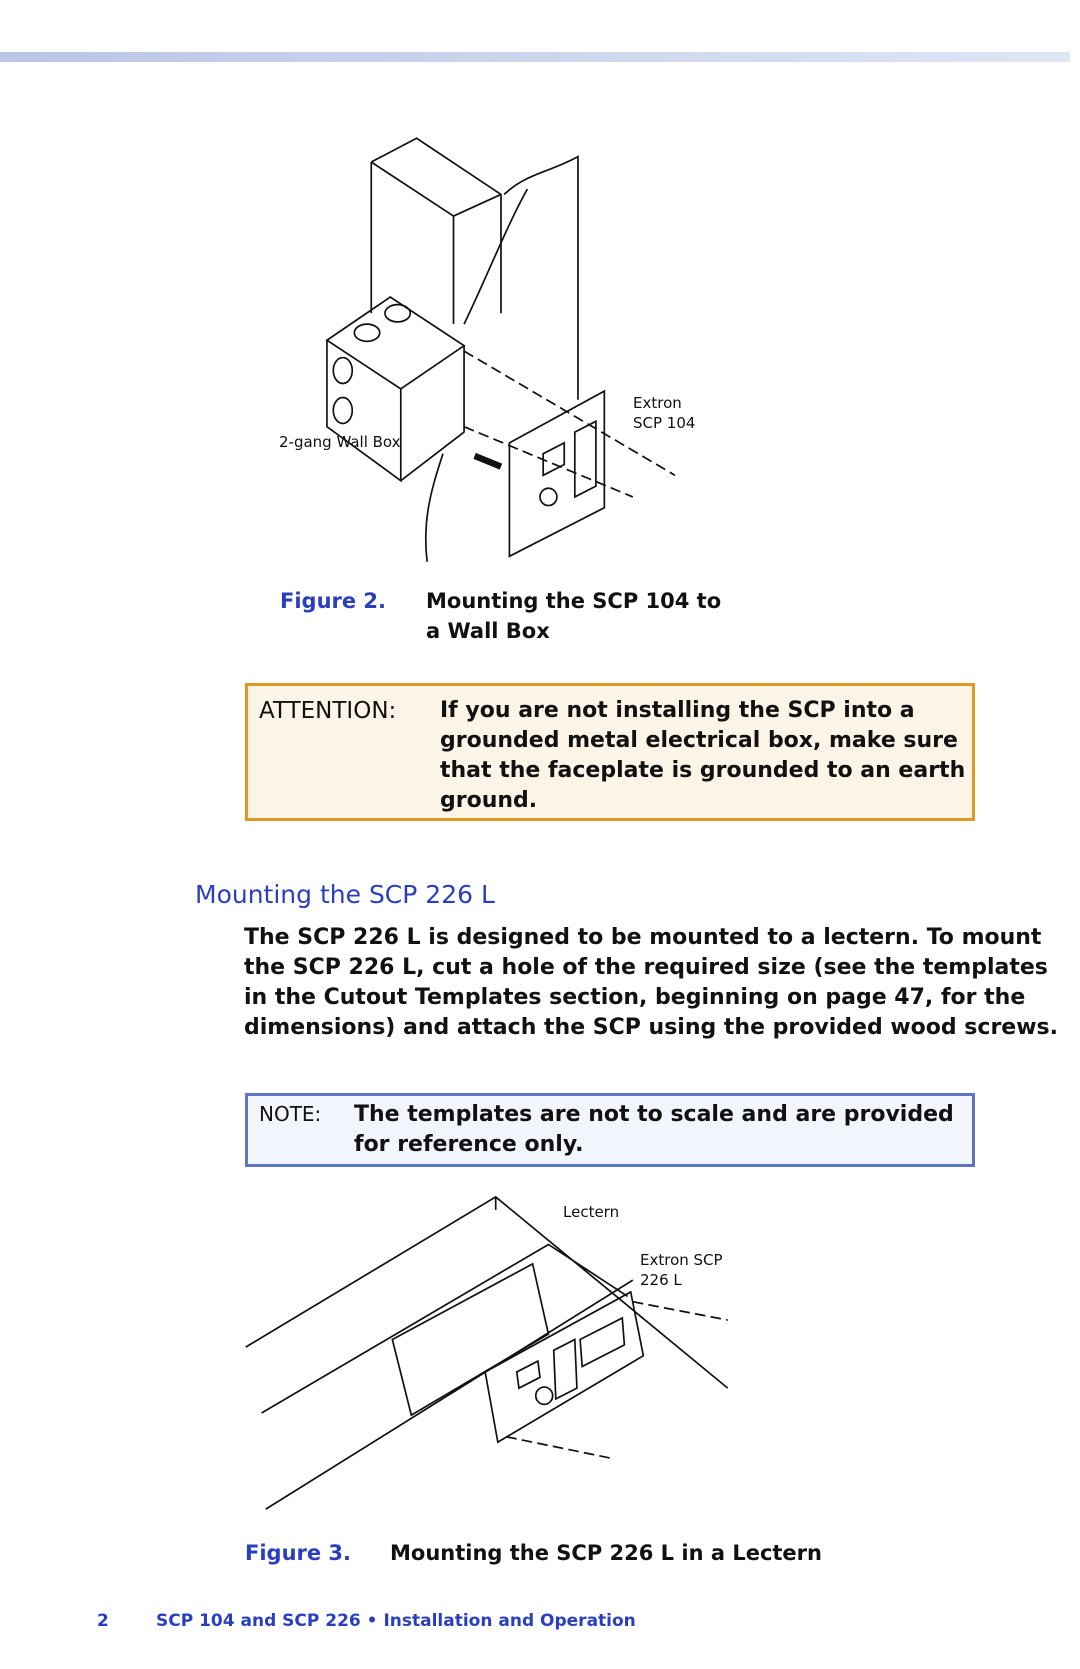 The height and width of the screenshot is (1669, 1080). What do you see at coordinates (298, 1553) in the screenshot?
I see `figure-number: Figure 3.` at bounding box center [298, 1553].